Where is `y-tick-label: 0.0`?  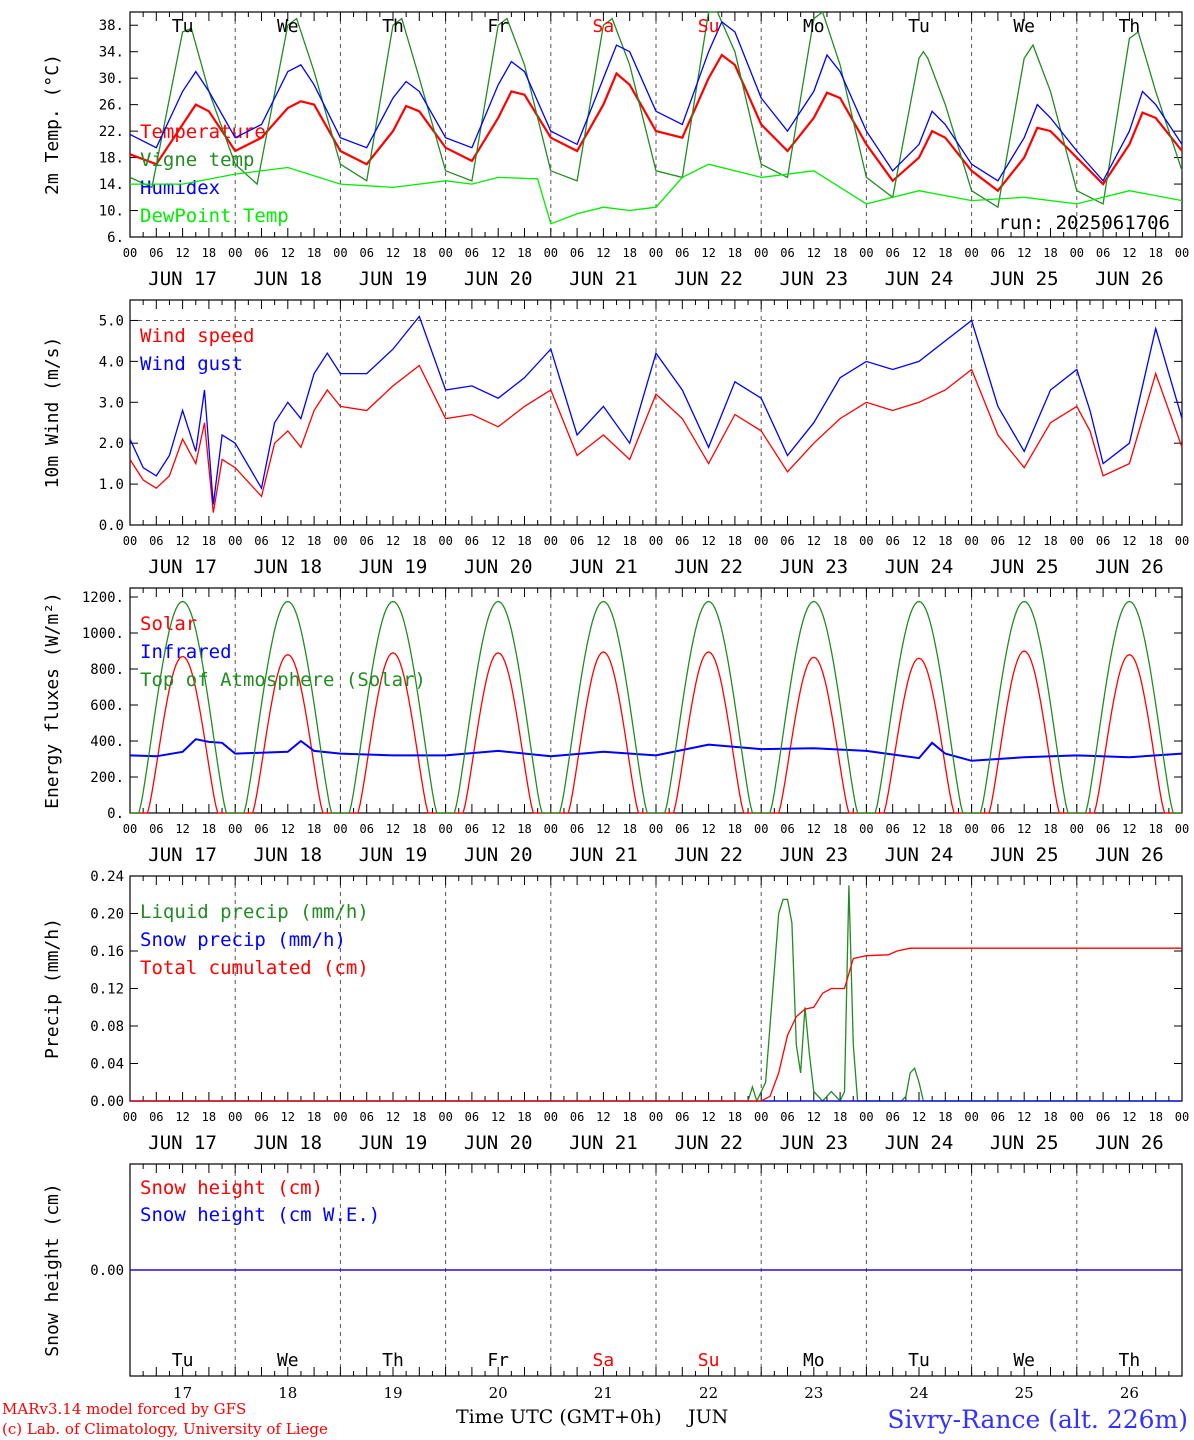 y-tick-label: 0.0 is located at coordinates (111, 526).